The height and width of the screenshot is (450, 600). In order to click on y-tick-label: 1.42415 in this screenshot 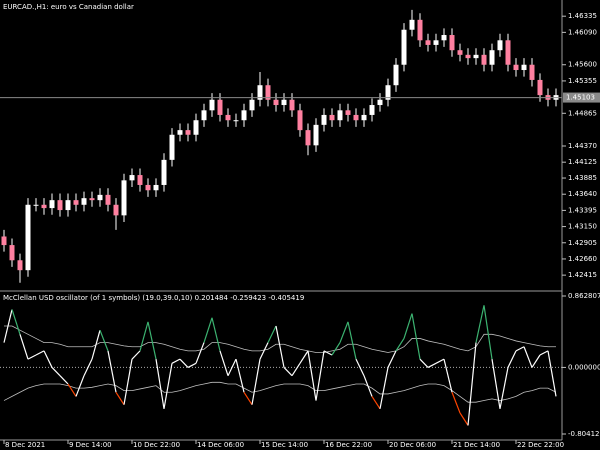, I will do `click(582, 275)`.